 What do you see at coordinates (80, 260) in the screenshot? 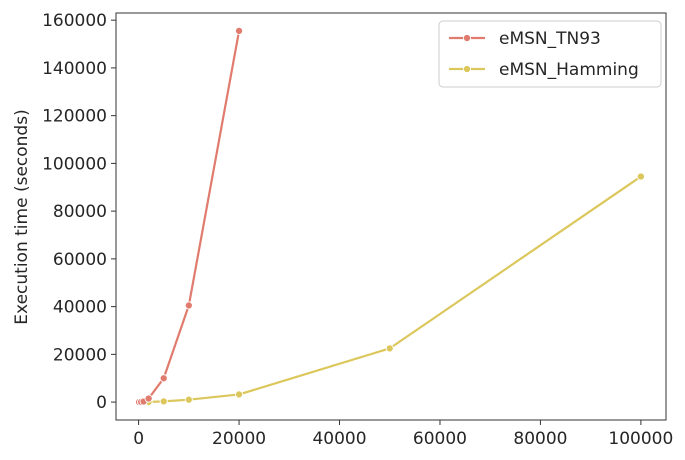
I see `y-tick-label: 60000` at bounding box center [80, 260].